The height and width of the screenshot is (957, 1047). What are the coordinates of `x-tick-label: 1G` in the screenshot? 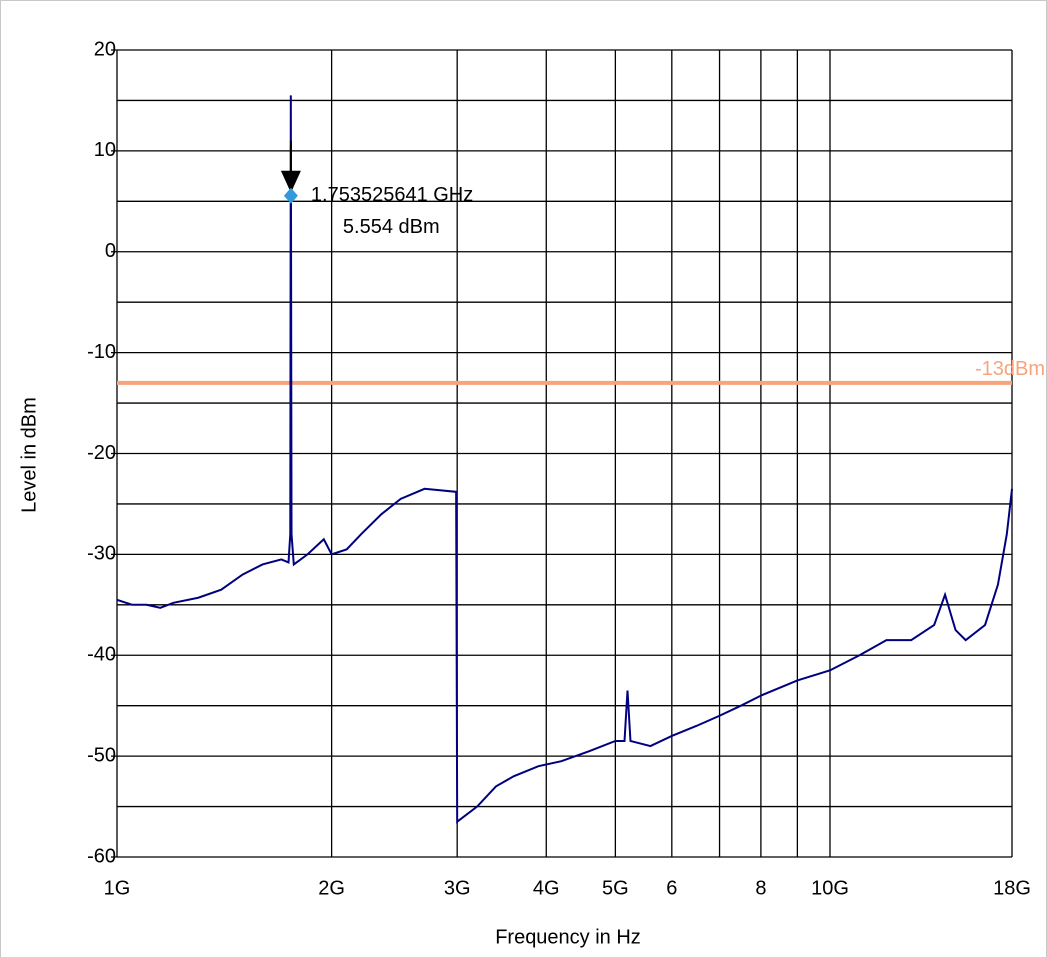 It's located at (117, 888).